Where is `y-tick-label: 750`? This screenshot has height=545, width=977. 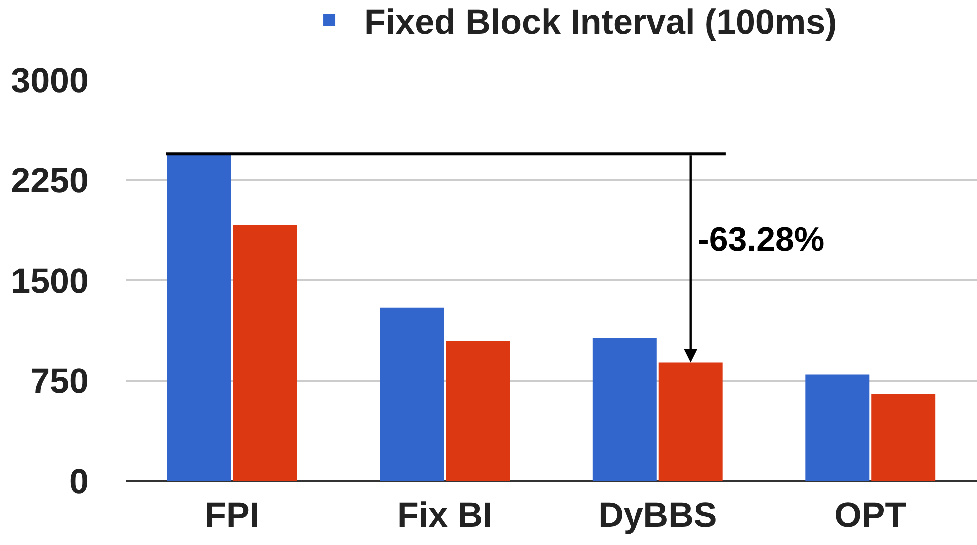
y-tick-label: 750 is located at coordinates (59, 381).